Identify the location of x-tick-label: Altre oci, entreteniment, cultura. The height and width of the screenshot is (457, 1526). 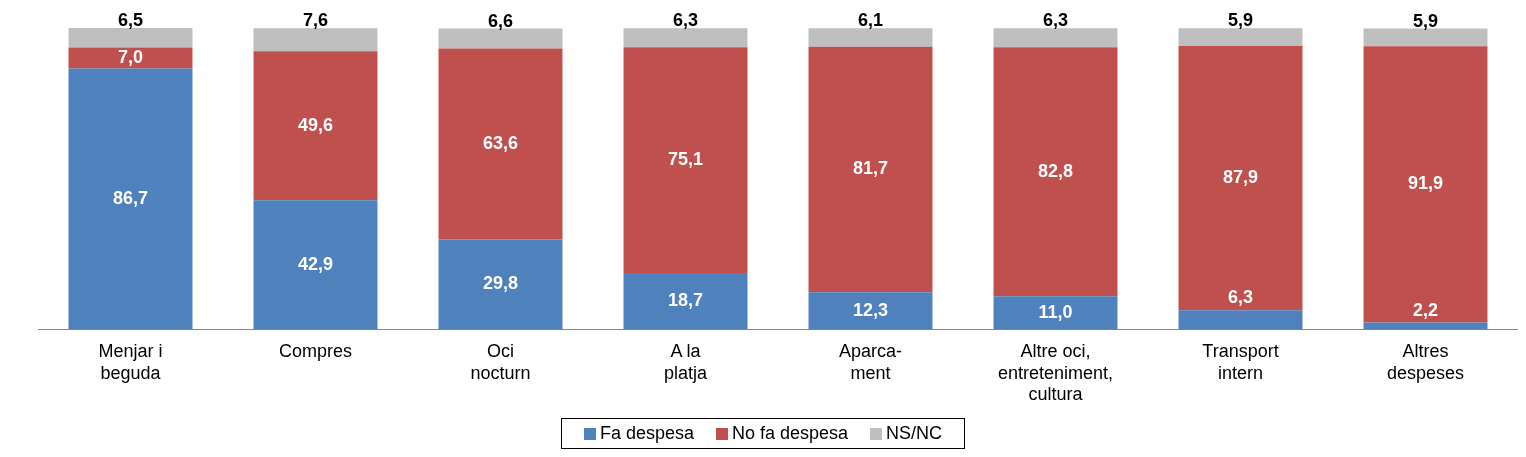
(1055, 372).